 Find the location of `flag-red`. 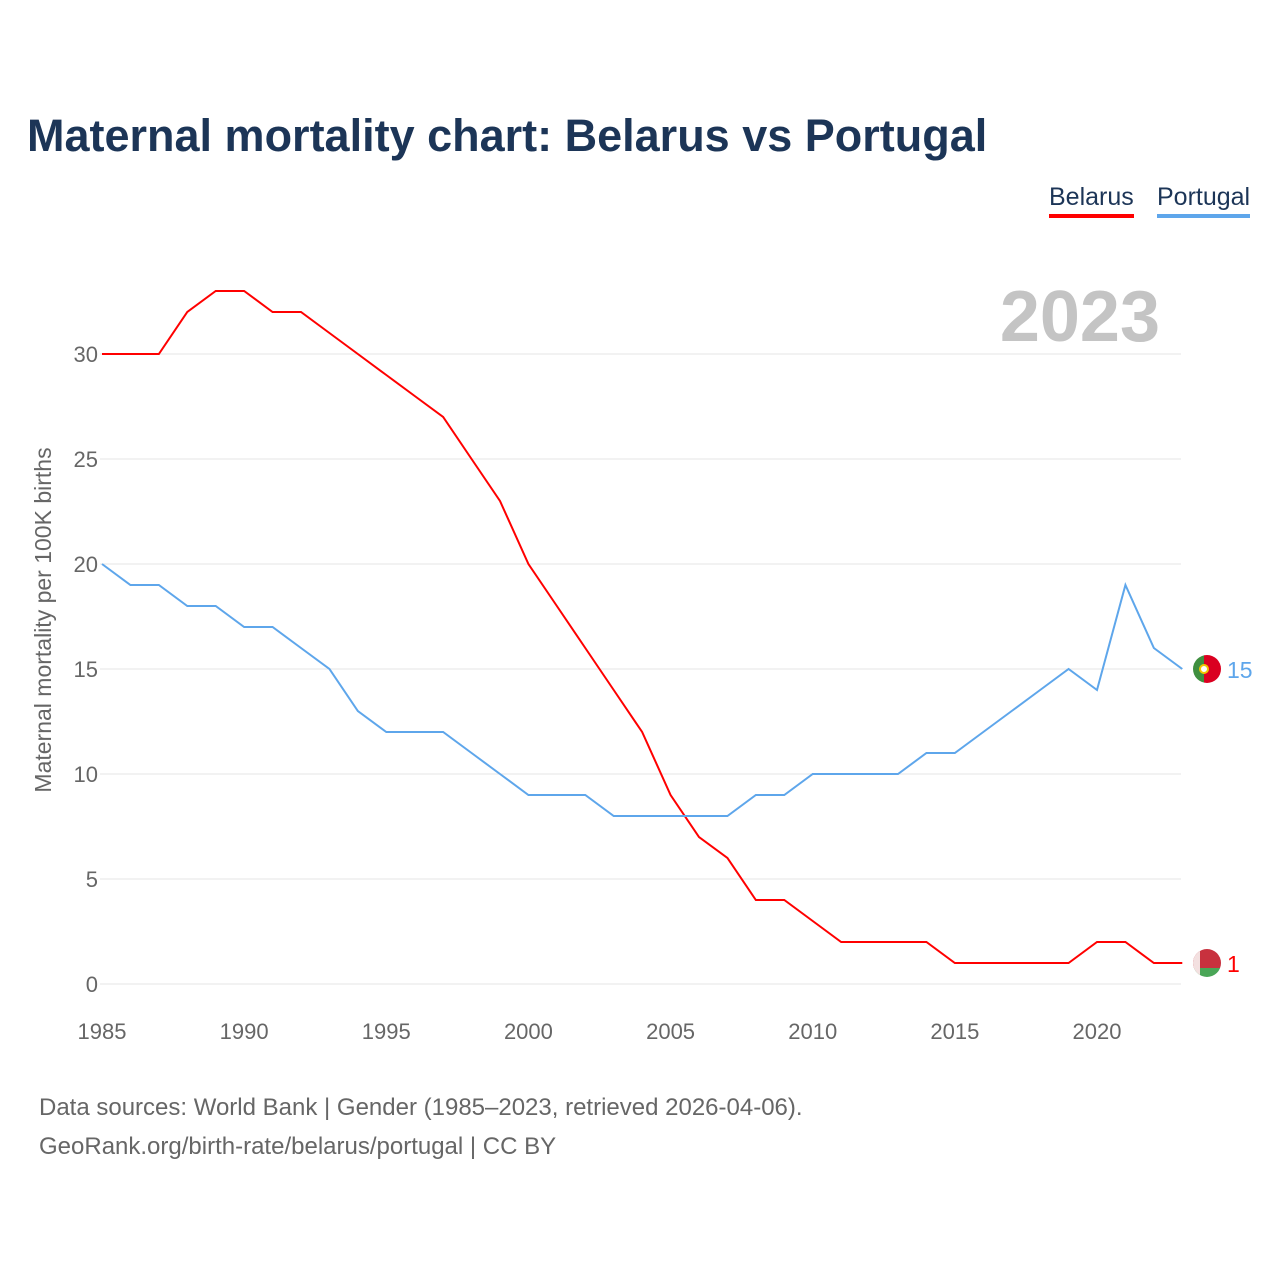

flag-red is located at coordinates (1212, 669).